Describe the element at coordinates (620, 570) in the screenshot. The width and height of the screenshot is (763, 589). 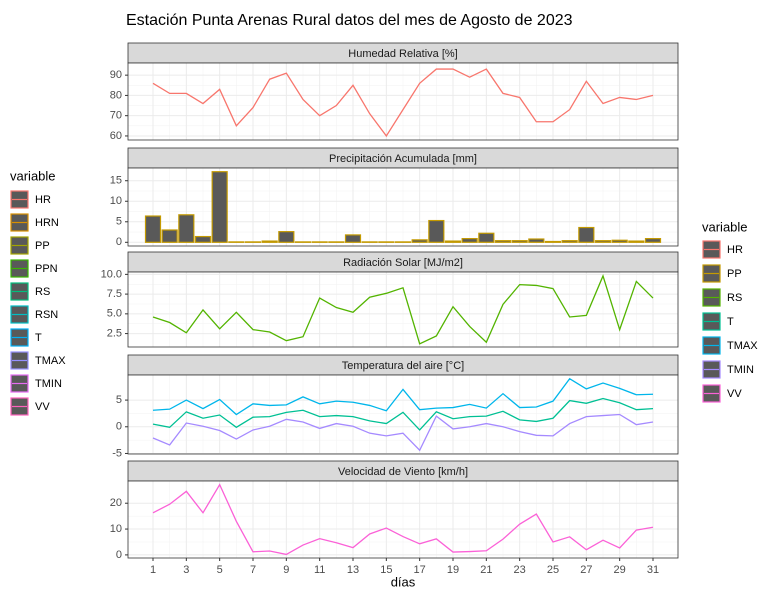
I see `x-tick-label: 29` at that location.